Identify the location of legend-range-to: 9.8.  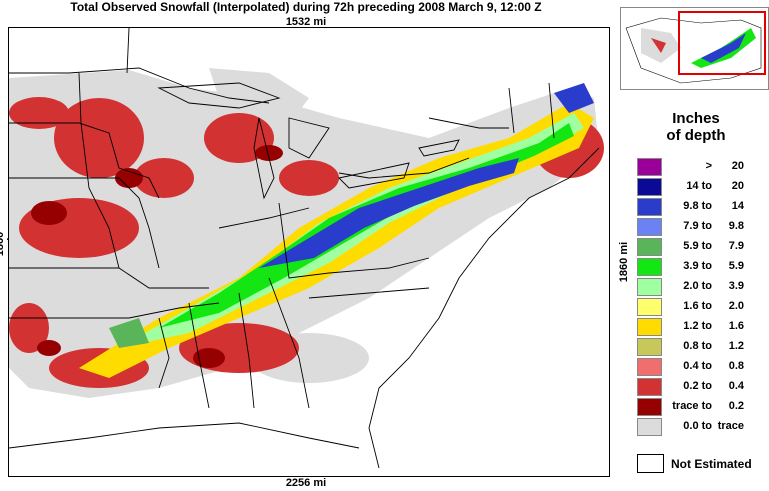
(736, 226).